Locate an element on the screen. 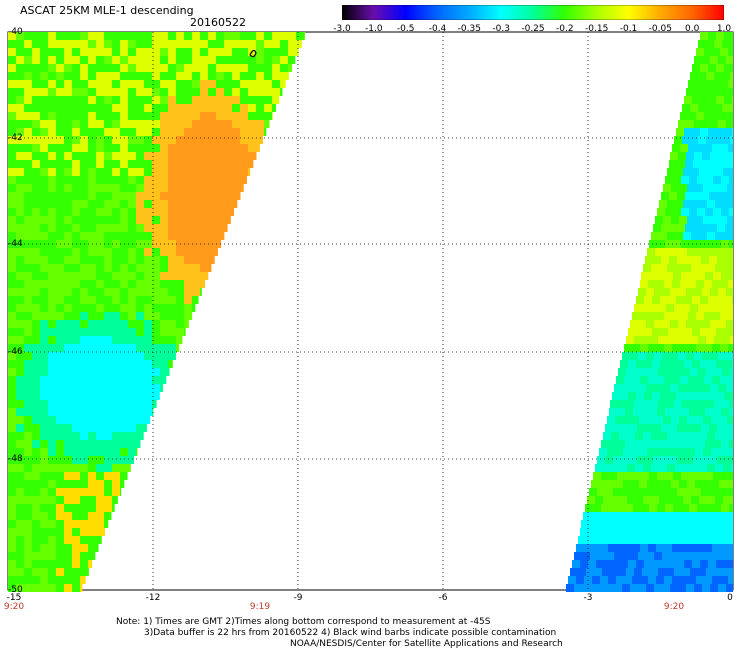 The height and width of the screenshot is (650, 740). lon-tick-label: -6 is located at coordinates (443, 598).